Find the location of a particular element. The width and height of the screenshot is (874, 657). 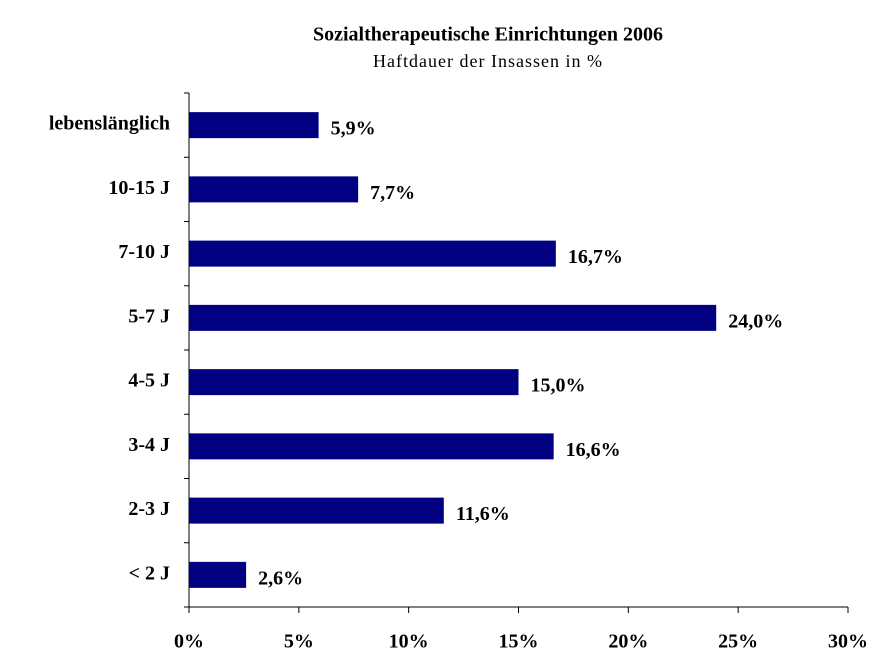

data-label: 24,0% is located at coordinates (755, 321).